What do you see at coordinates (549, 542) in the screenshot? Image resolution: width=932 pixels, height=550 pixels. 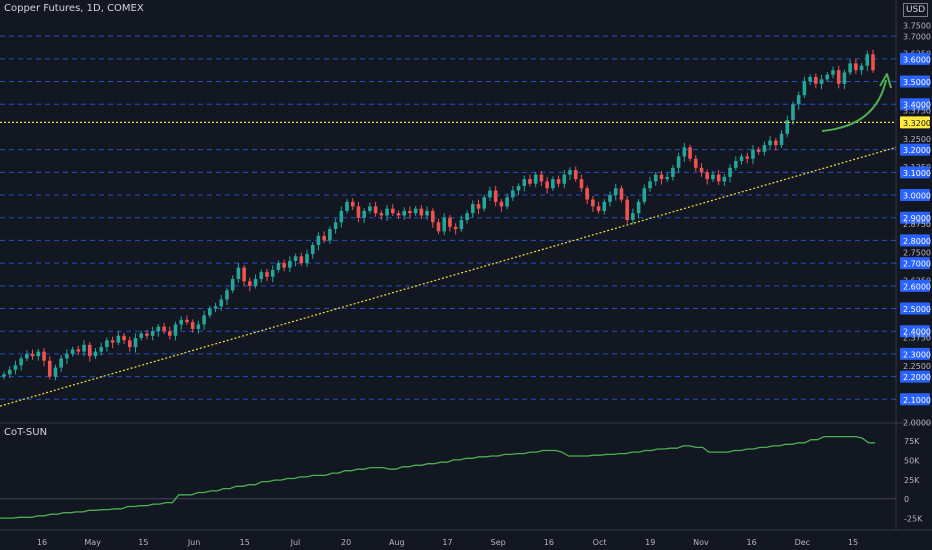 I see `time-tick-label: 16` at bounding box center [549, 542].